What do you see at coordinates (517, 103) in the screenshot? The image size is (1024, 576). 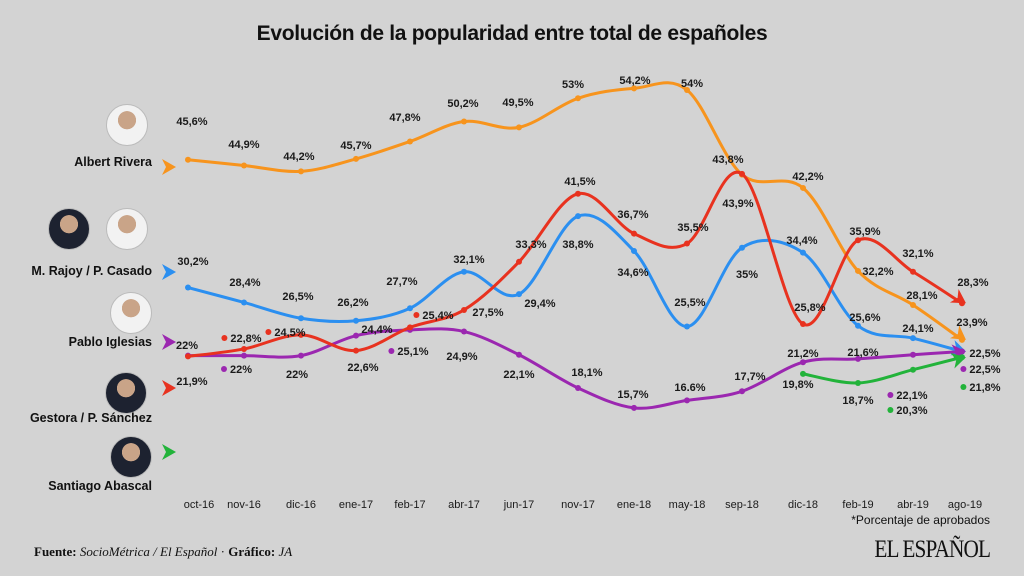 I see `data-label-albert-rivera: 49,5%` at bounding box center [517, 103].